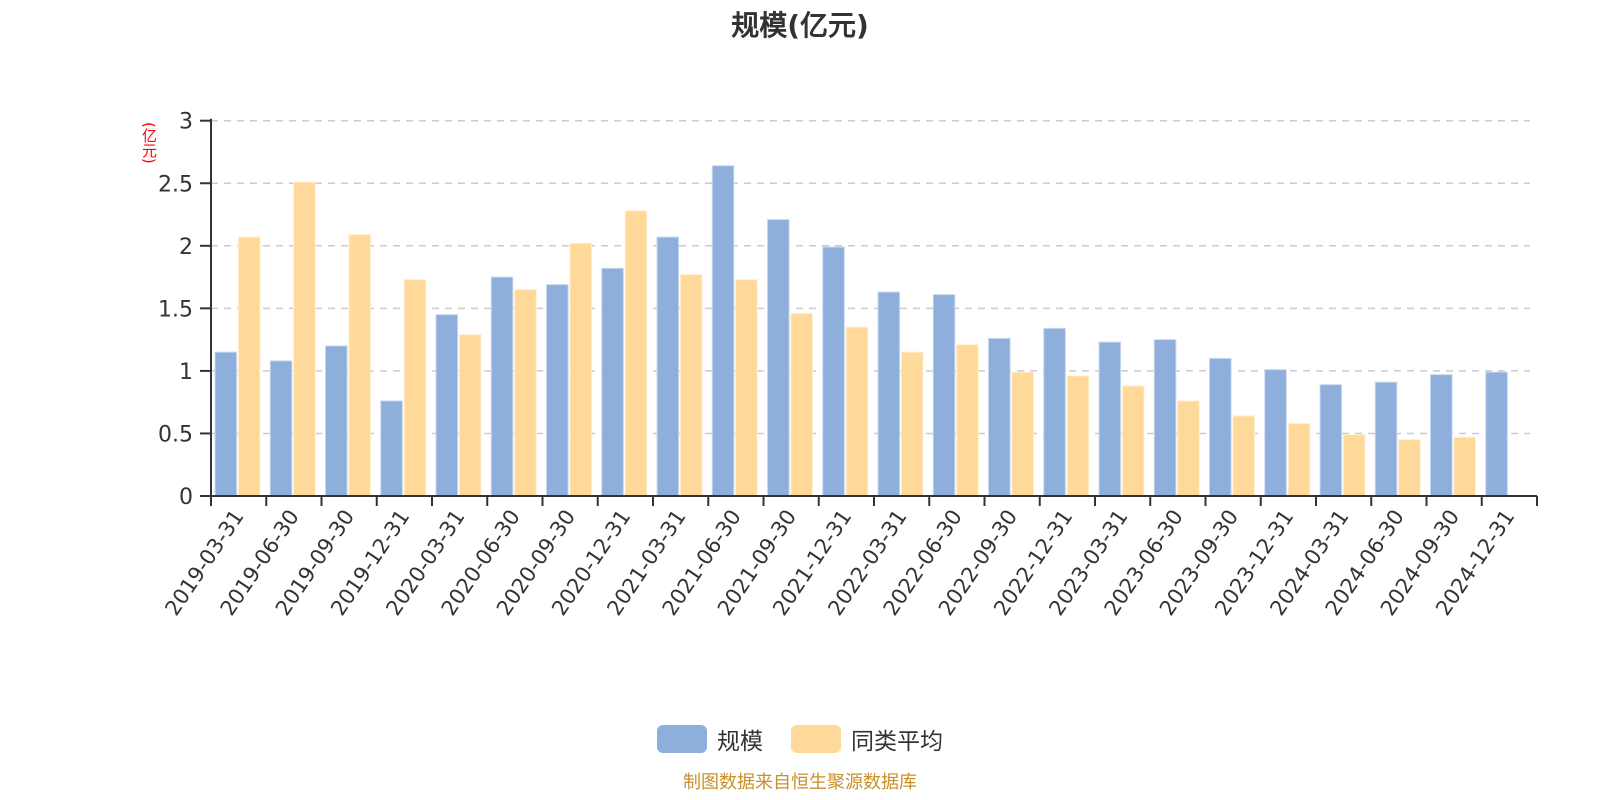 This screenshot has height=800, width=1600. What do you see at coordinates (800, 25) in the screenshot?
I see `chart-title: 规模(亿元)` at bounding box center [800, 25].